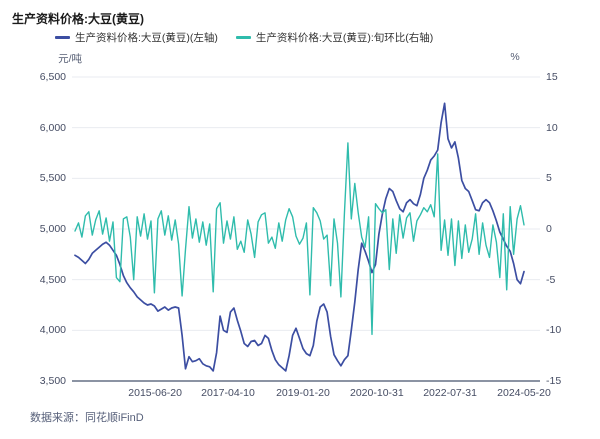 The image size is (600, 439). I want to click on x-axis-tick: 2019-01-20, so click(303, 393).